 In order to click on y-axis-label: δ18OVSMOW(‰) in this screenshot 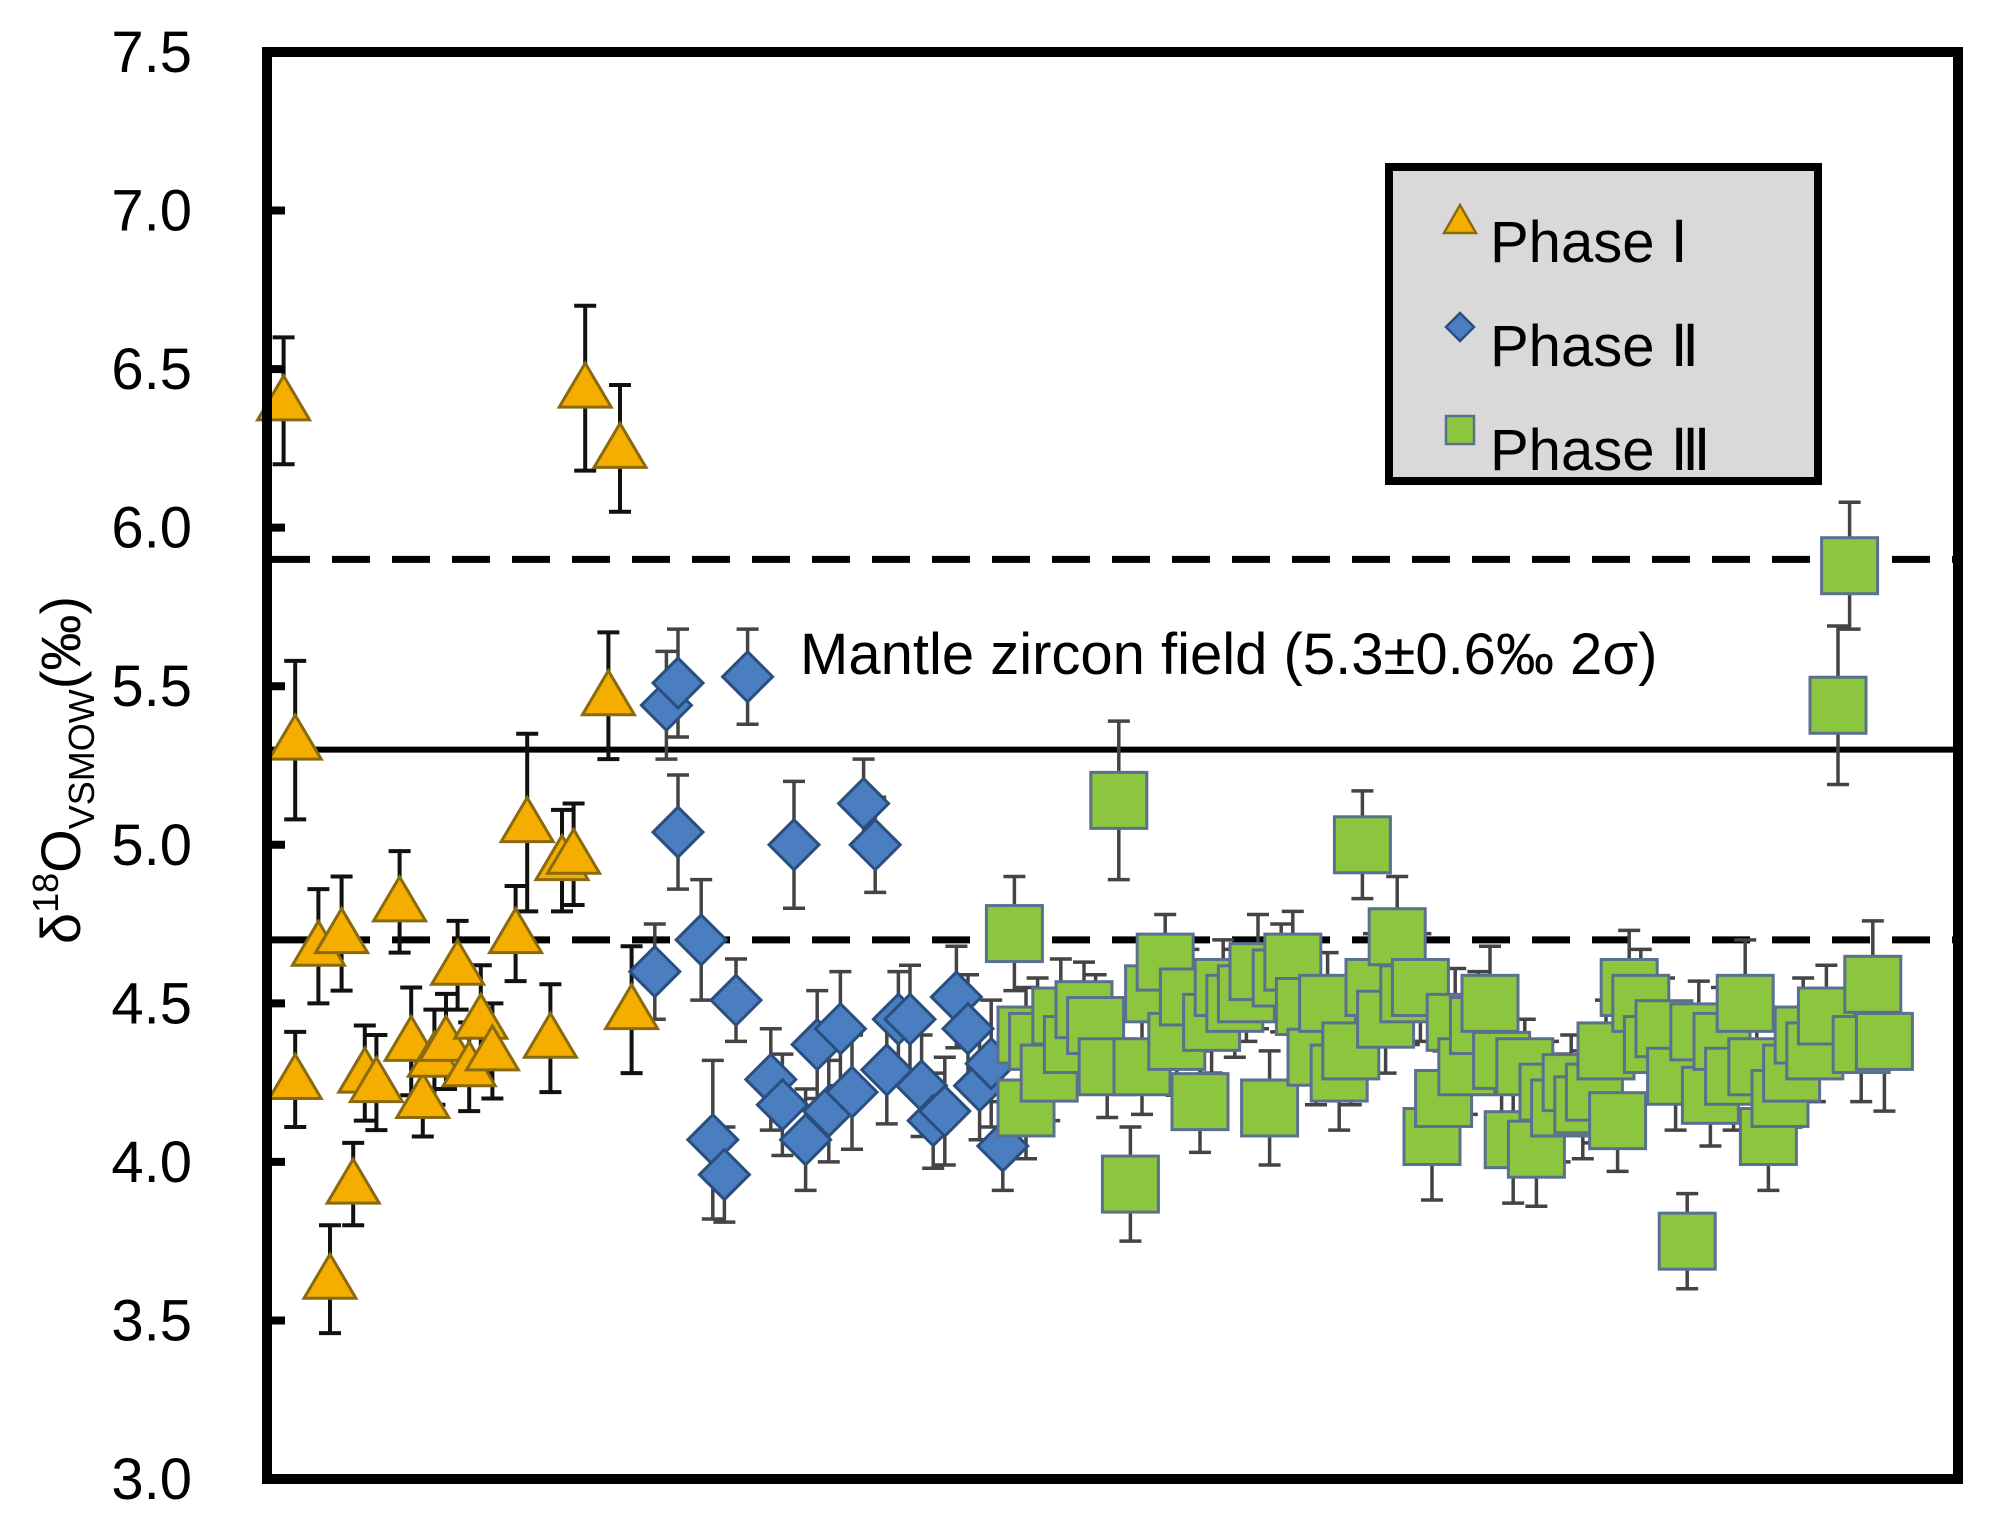, I will do `click(63, 770)`.